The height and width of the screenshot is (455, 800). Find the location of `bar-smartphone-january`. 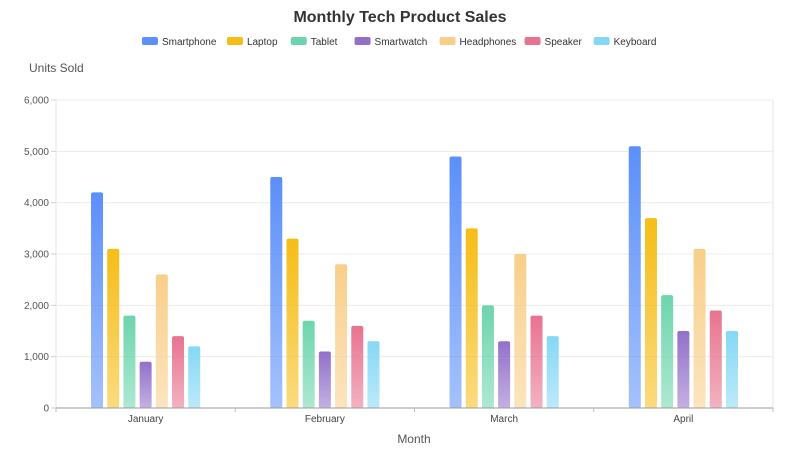

bar-smartphone-january is located at coordinates (97, 300).